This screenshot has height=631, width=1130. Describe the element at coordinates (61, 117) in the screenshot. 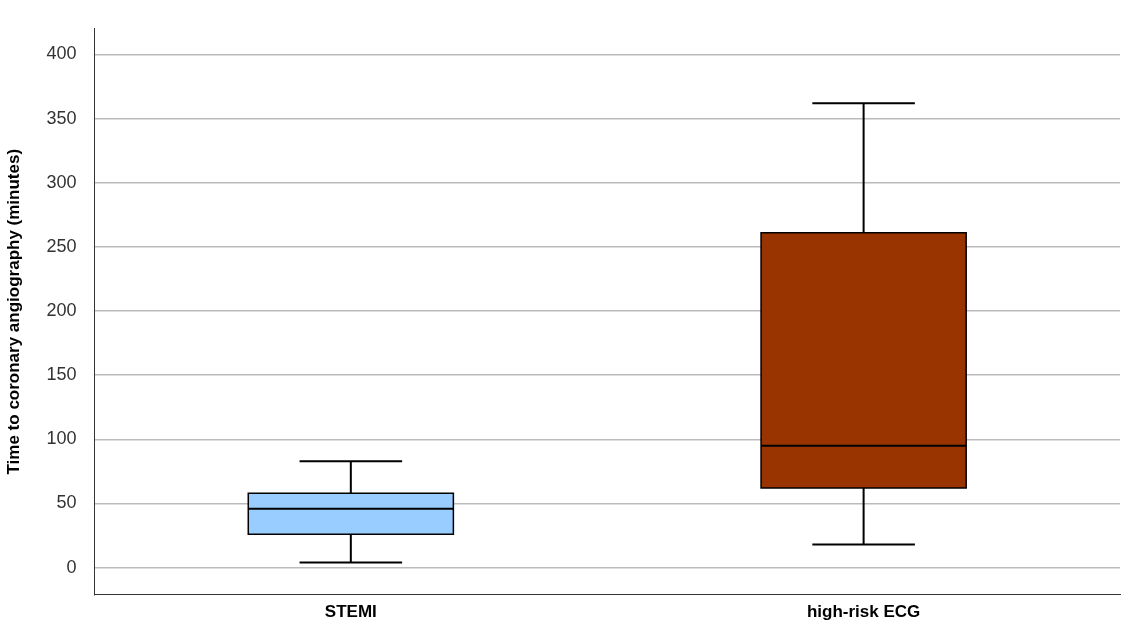

I see `y-tick-label: 350` at that location.